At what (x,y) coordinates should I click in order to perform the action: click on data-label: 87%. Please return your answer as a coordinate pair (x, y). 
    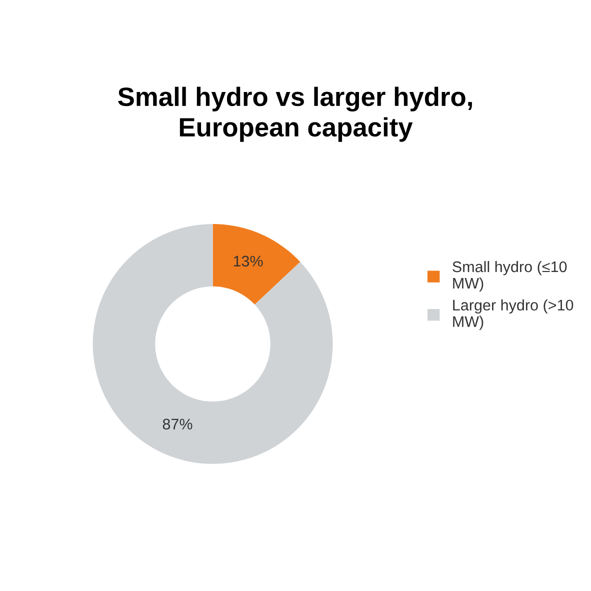
    Looking at the image, I should click on (177, 424).